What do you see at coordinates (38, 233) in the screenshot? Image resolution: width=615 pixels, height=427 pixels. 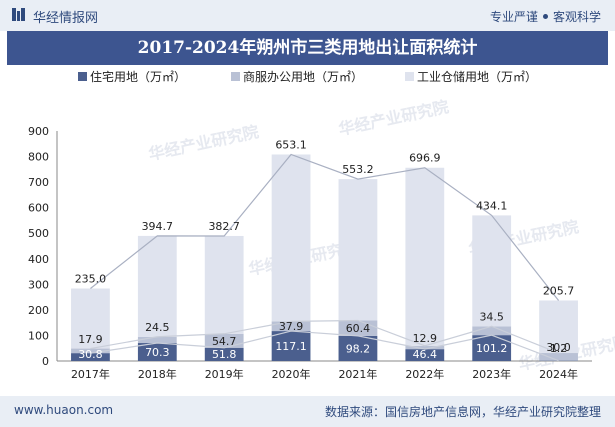 I see `y-tick-label: 500` at bounding box center [38, 233].